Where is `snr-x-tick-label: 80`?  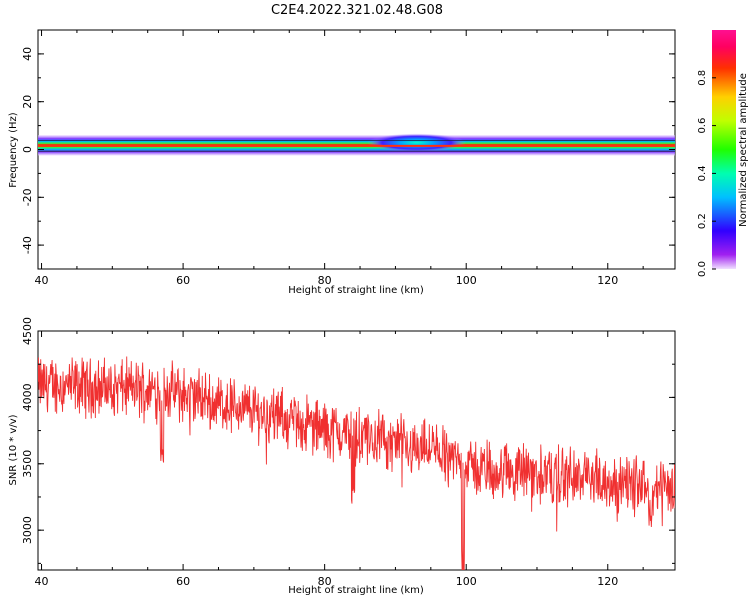
snr-x-tick-label: 80 is located at coordinates (325, 581).